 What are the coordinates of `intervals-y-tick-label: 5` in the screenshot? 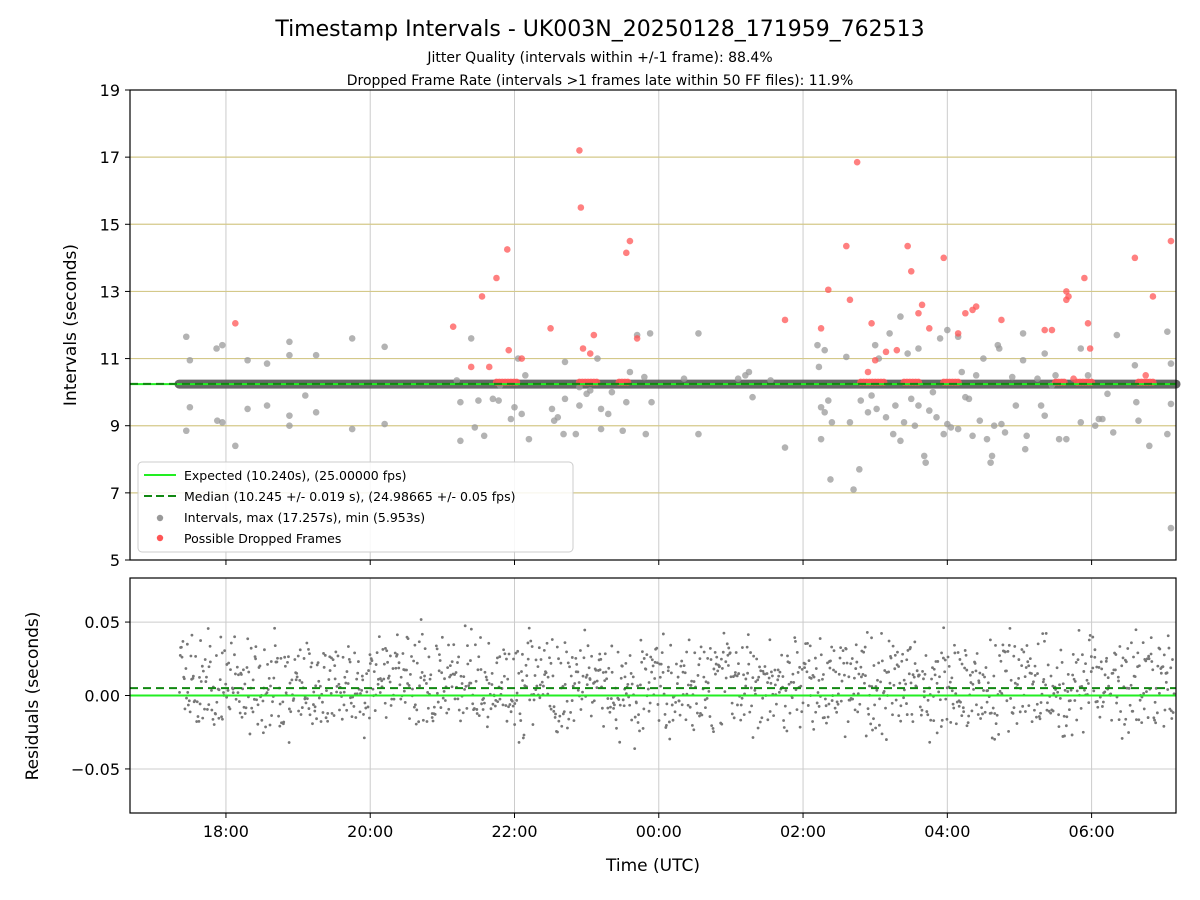 It's located at (115, 560).